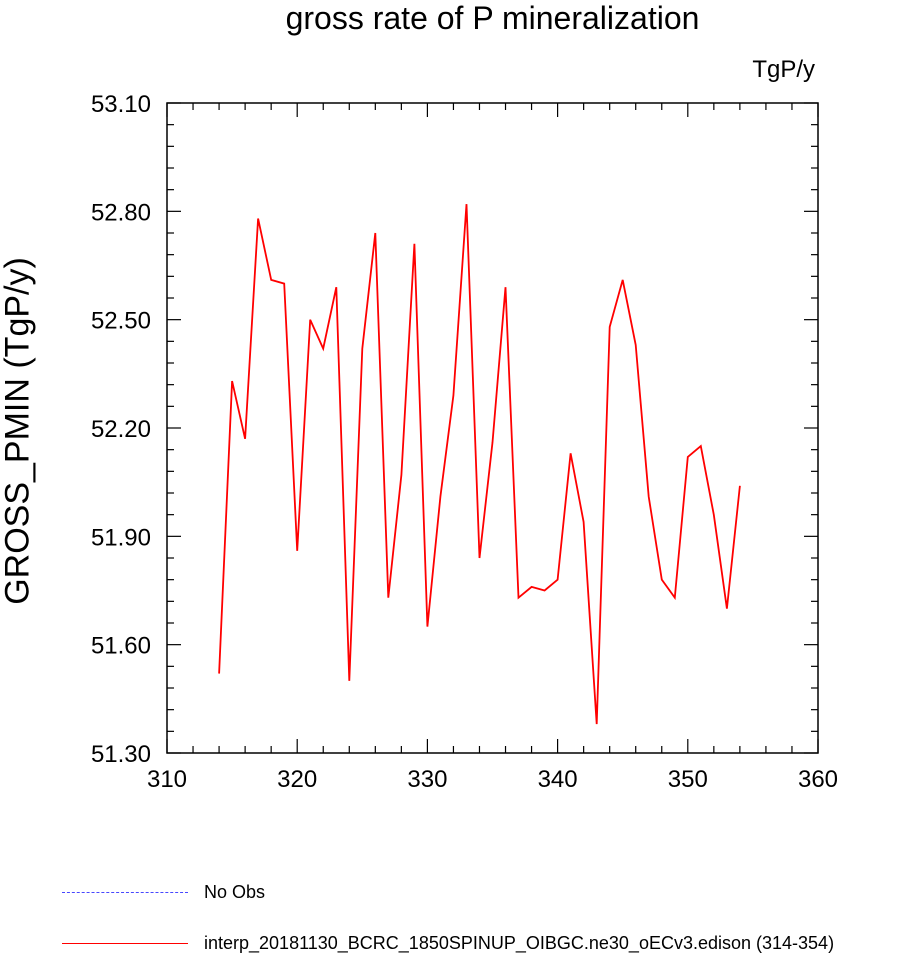  I want to click on units-label: TgP/y, so click(783, 69).